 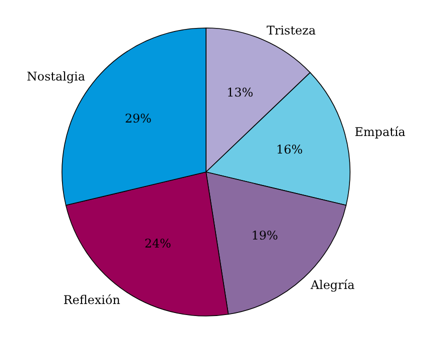 What do you see at coordinates (289, 149) in the screenshot?
I see `data-label: 16%` at bounding box center [289, 149].